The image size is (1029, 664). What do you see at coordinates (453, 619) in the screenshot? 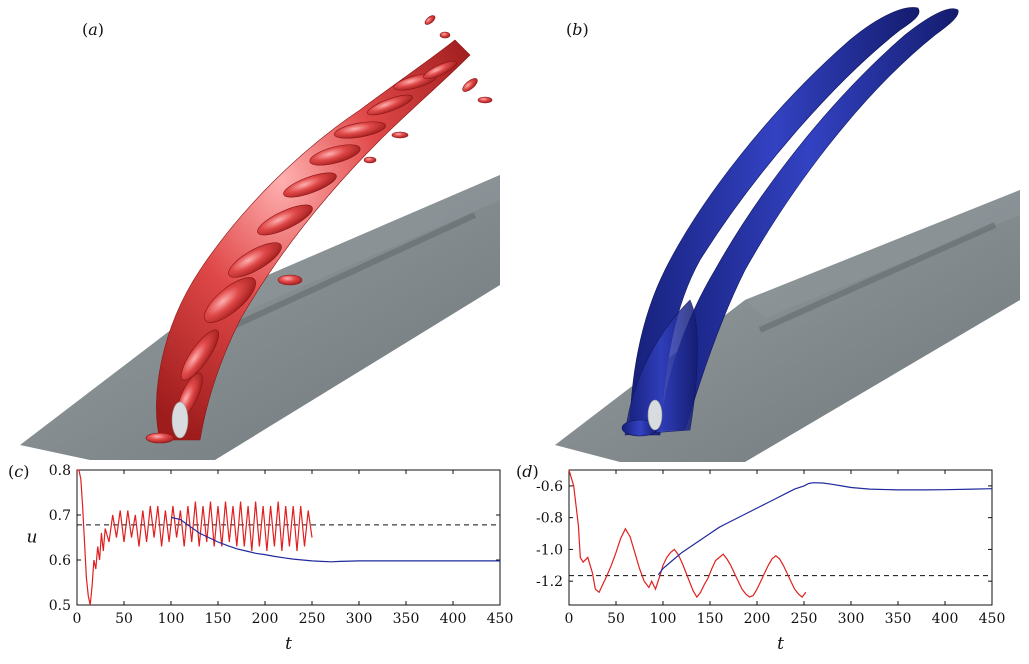
I see `x-tick-label-c: 400` at bounding box center [453, 619].